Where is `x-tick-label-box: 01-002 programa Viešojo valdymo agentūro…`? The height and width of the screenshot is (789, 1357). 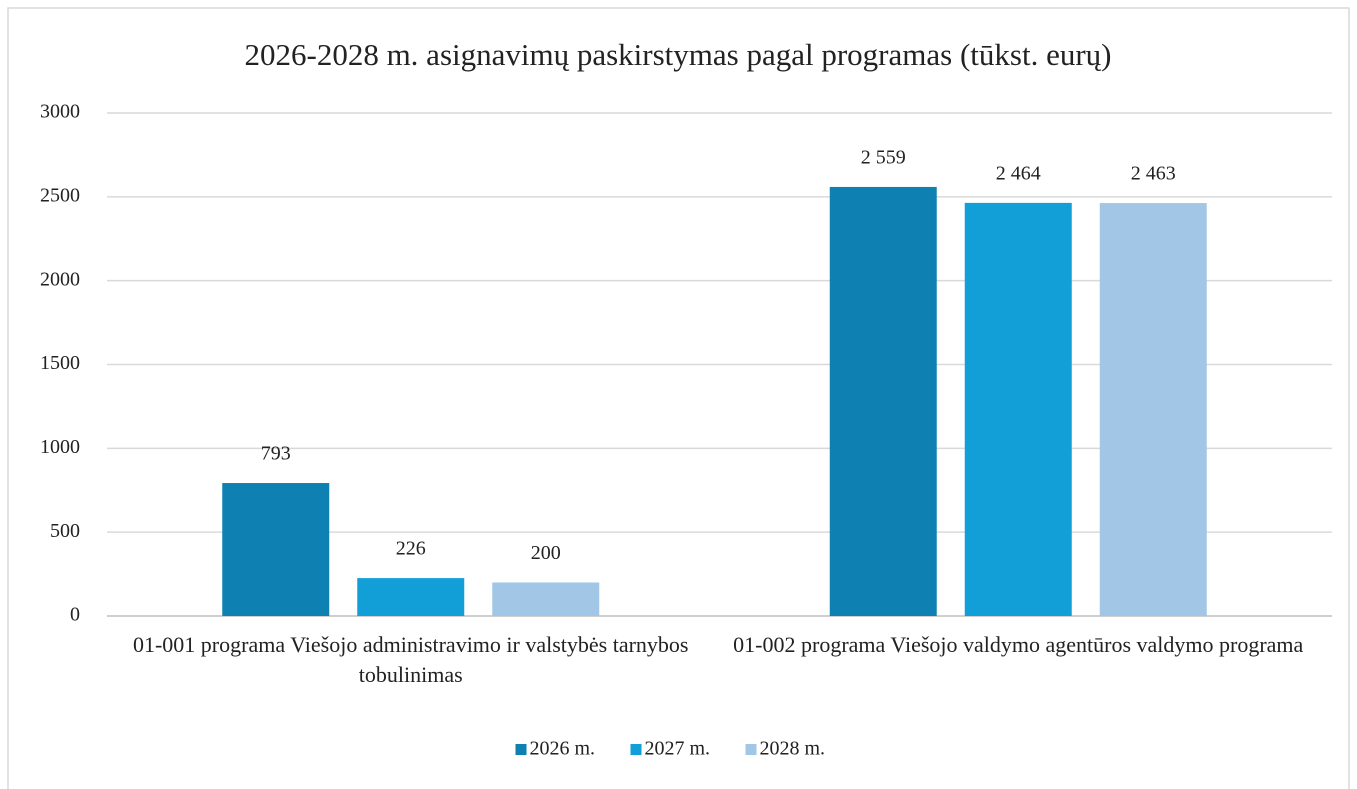 x-tick-label-box: 01-002 programa Viešojo valdymo agentūro… is located at coordinates (1018, 644).